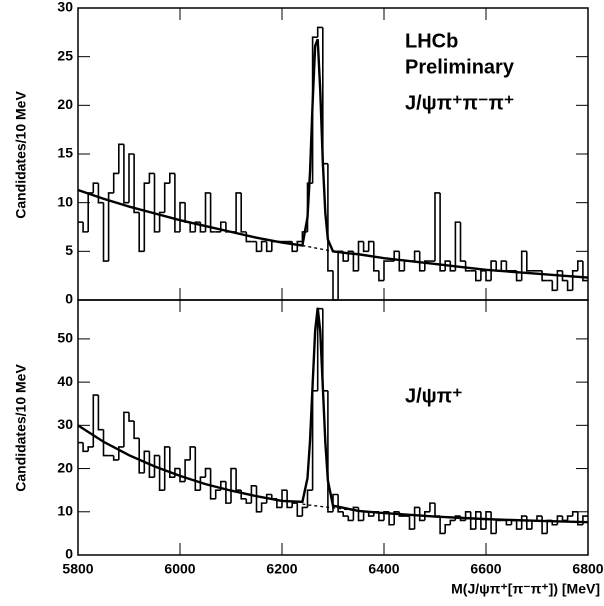 The image size is (604, 606). What do you see at coordinates (281, 569) in the screenshot?
I see `x-tick-label: 6200` at bounding box center [281, 569].